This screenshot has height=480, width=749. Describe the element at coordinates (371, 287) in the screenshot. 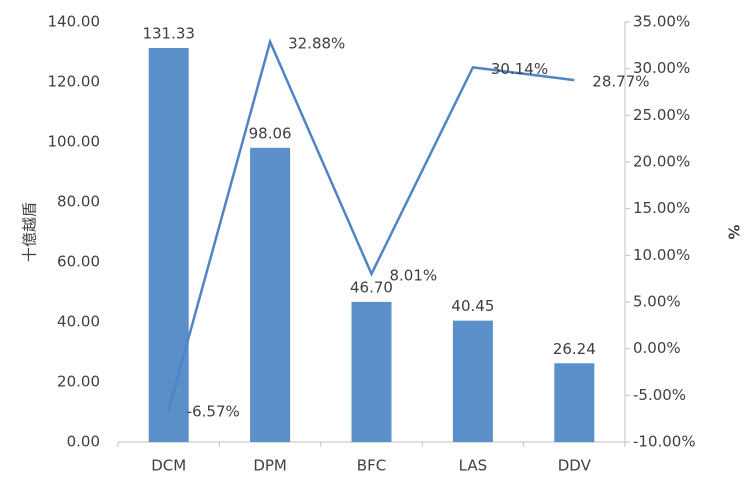

I see `bar-value-label: 46.70` at that location.